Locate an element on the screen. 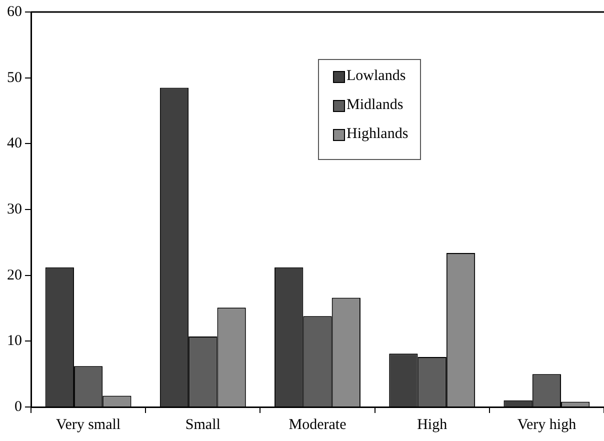  x-tick-label: Very high is located at coordinates (547, 424).